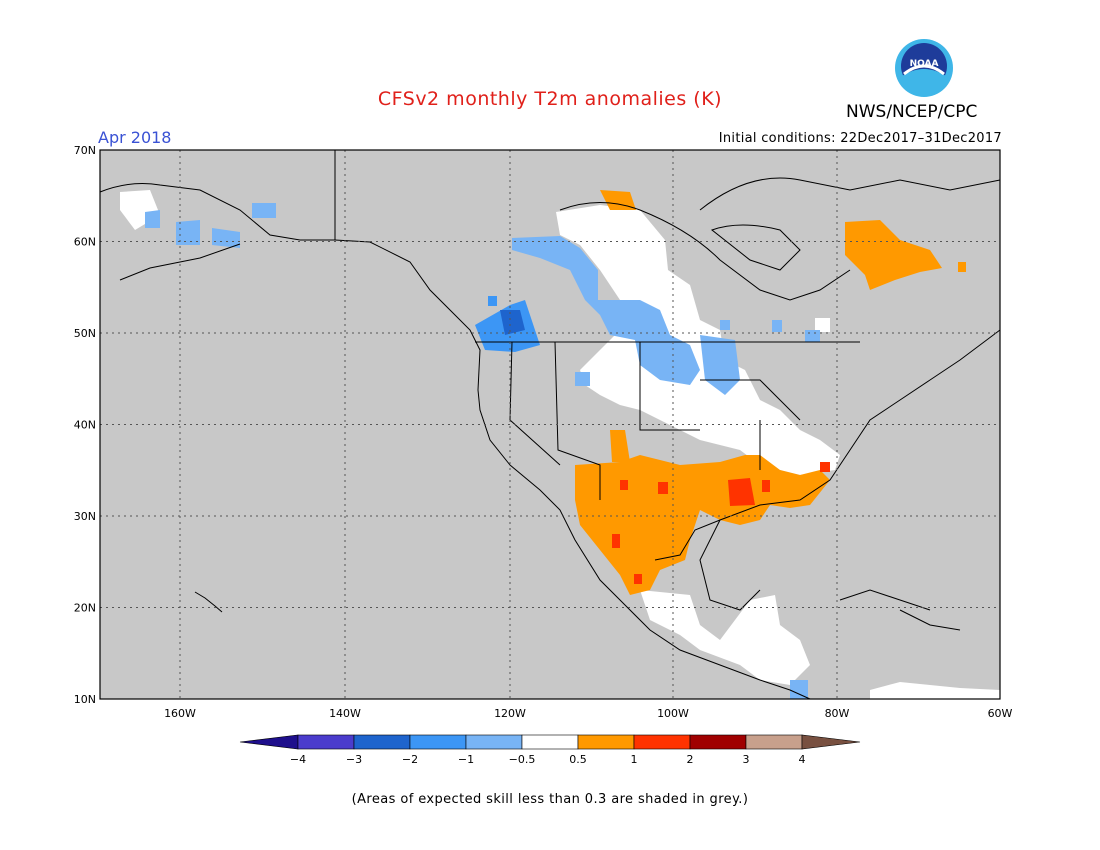  I want to click on longitude-labels: 160W 140W 120W 100W 80W 60W, so click(588, 713).